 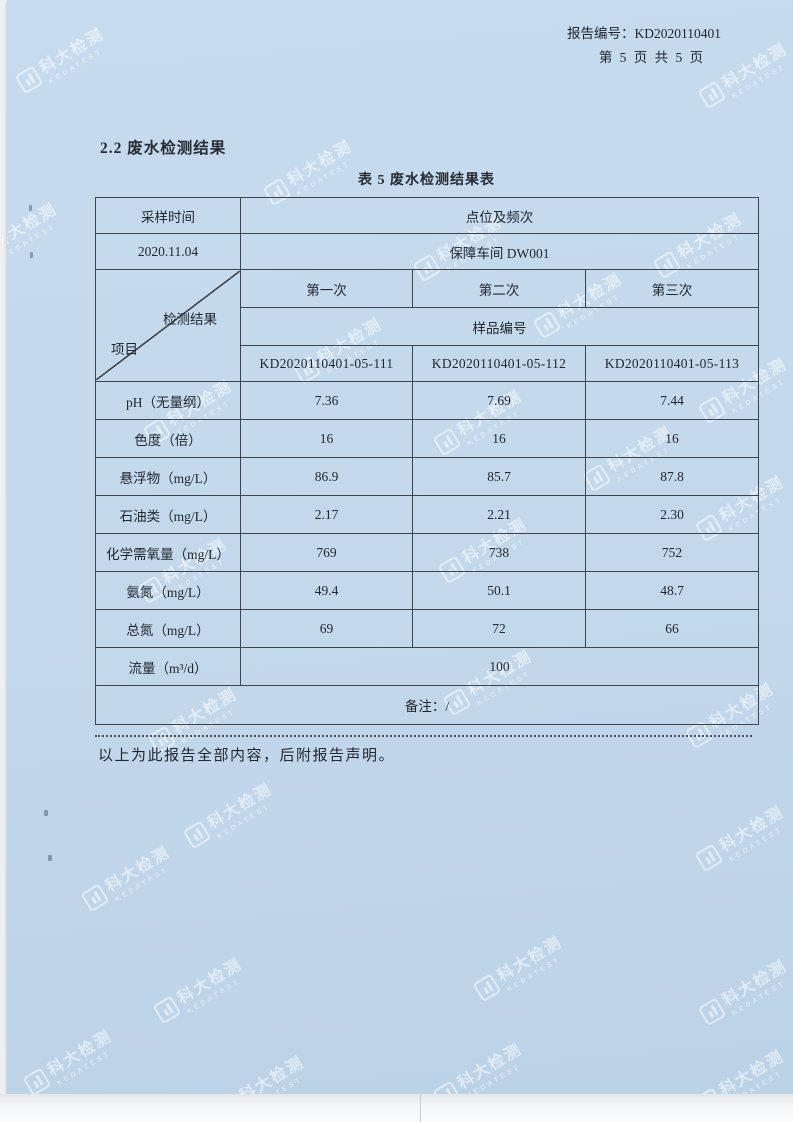 I want to click on table-row-tn: 总氮（mg/L） 69 72 66, so click(x=427, y=628).